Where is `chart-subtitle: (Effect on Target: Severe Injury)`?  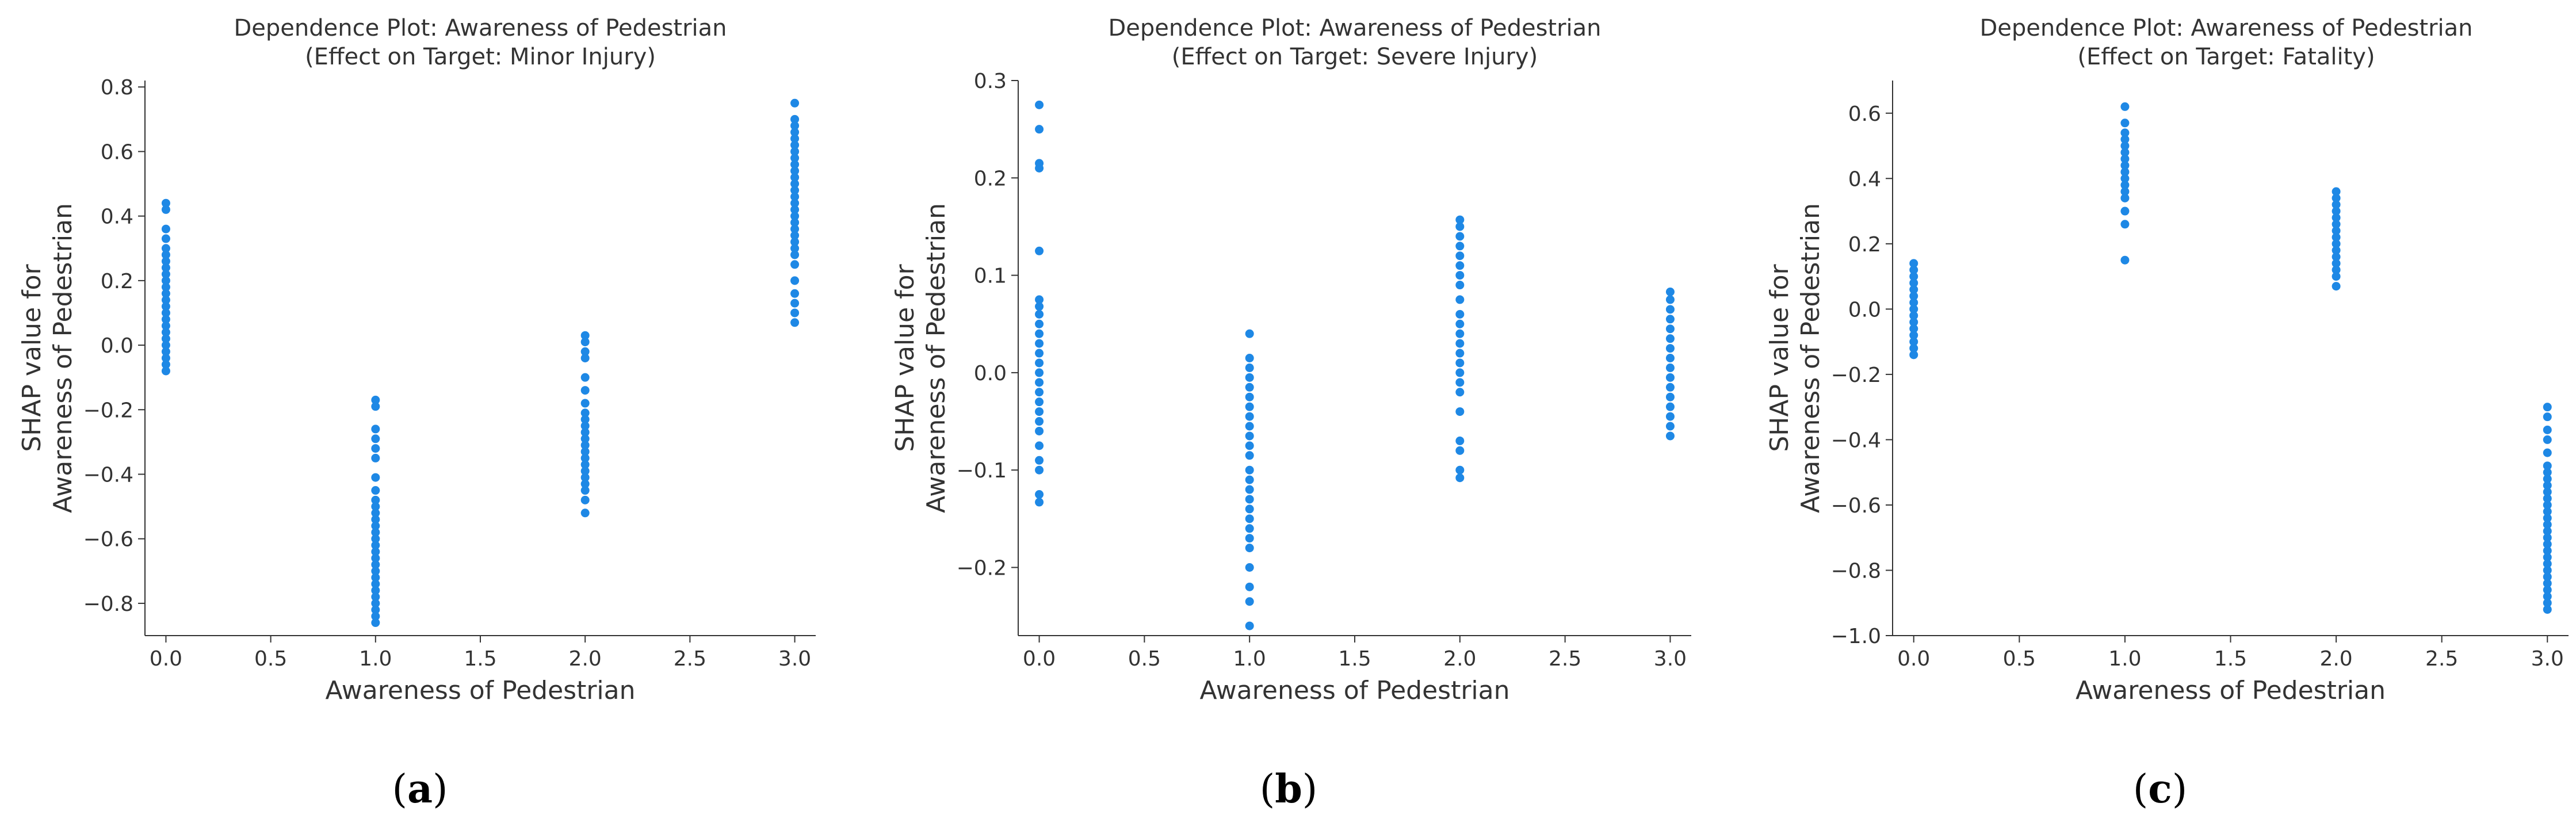
chart-subtitle: (Effect on Target: Severe Injury) is located at coordinates (1355, 57).